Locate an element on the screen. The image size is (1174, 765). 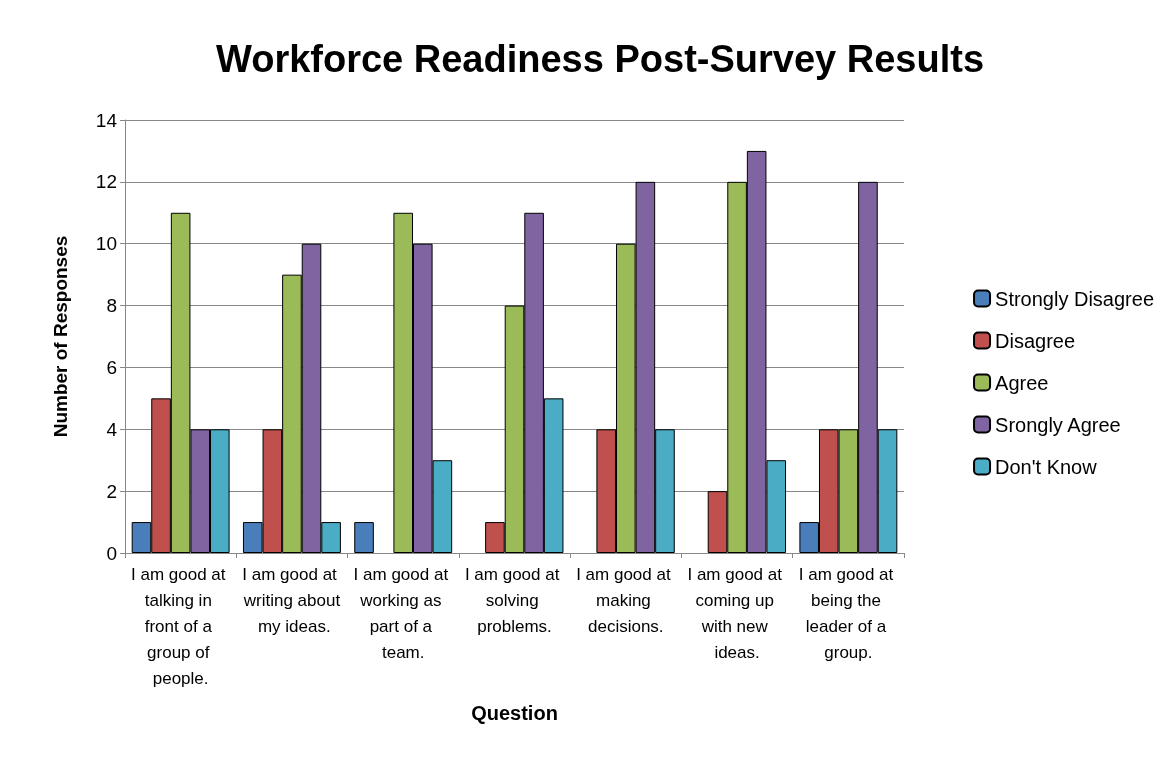
x-tick-label: I am good at being the leader of a group. is located at coordinates (848, 613).